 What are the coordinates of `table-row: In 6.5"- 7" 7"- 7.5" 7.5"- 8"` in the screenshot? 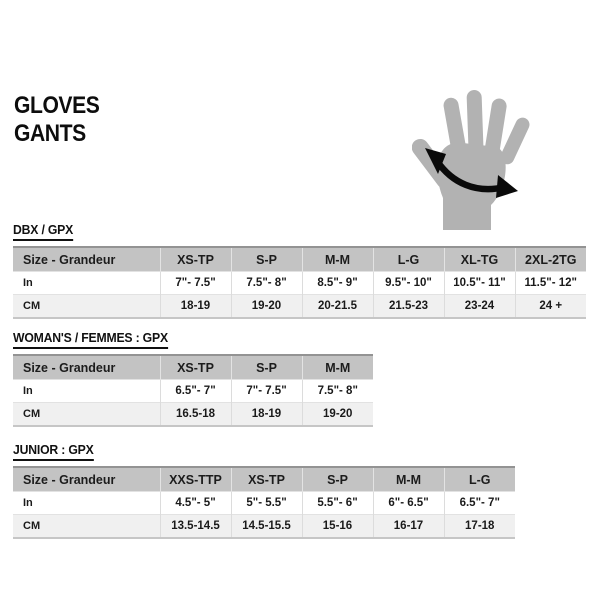 It's located at (193, 391).